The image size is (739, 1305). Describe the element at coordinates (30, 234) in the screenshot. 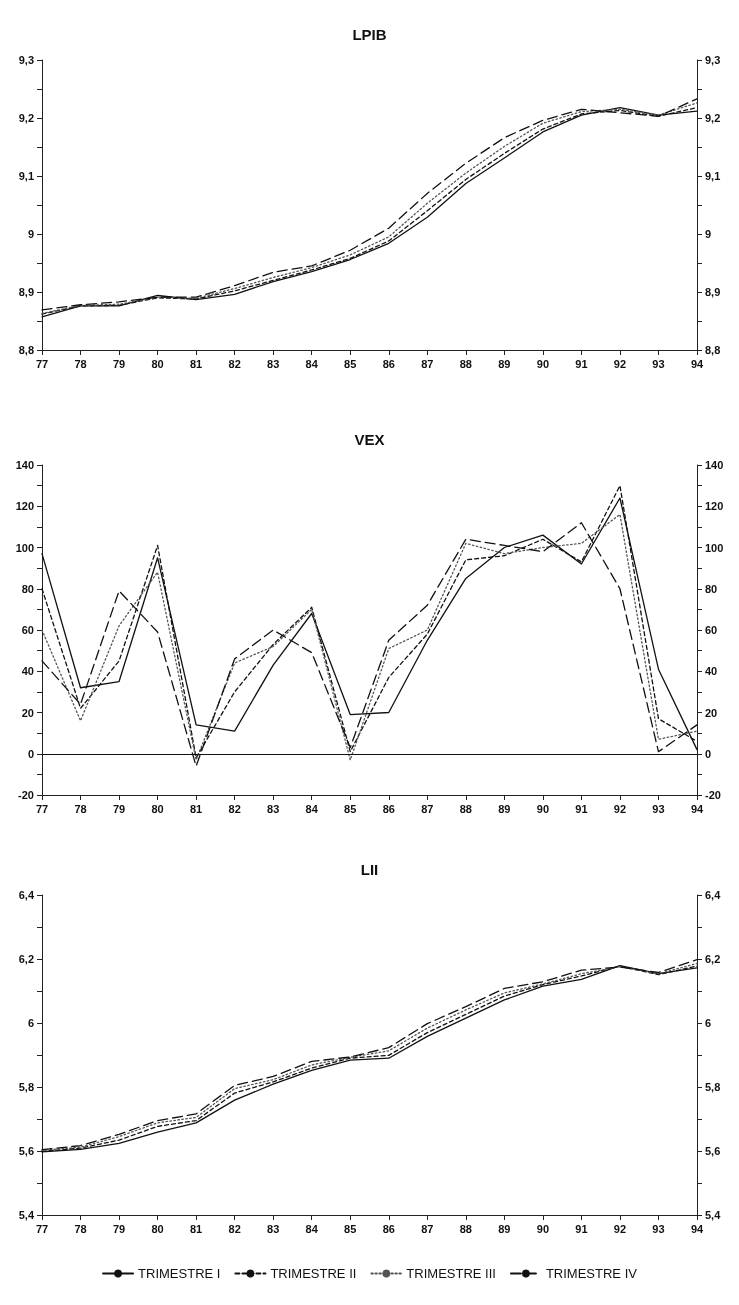

I see `y-tick-label: 9` at that location.